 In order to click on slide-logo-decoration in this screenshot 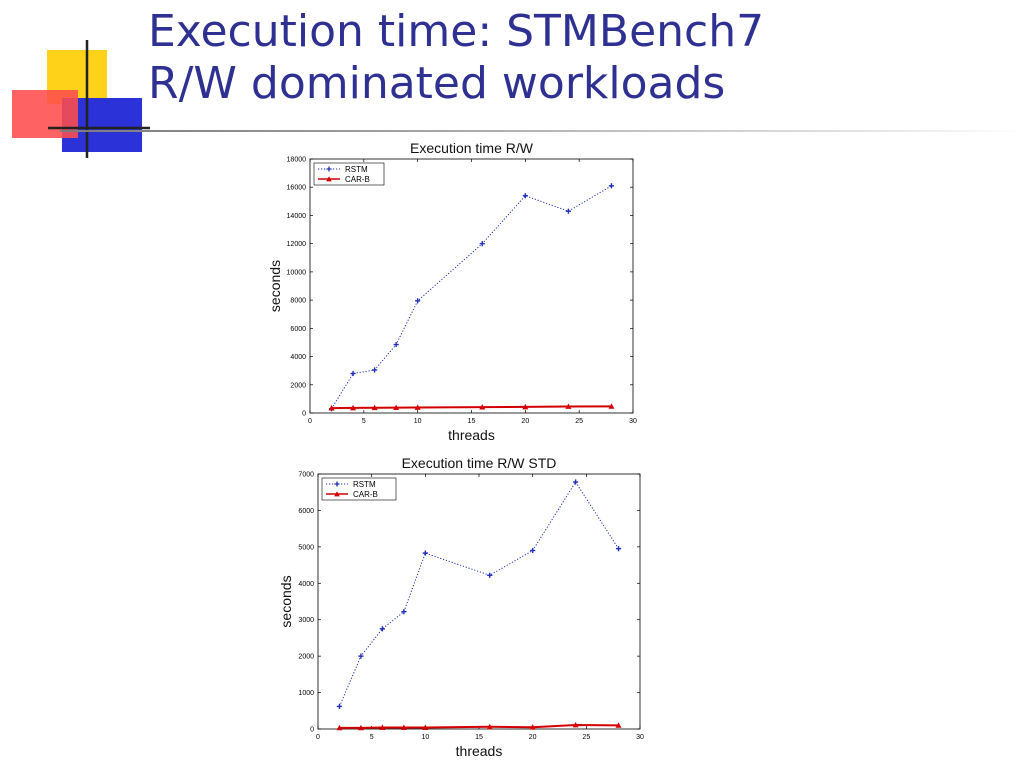, I will do `click(81, 99)`.